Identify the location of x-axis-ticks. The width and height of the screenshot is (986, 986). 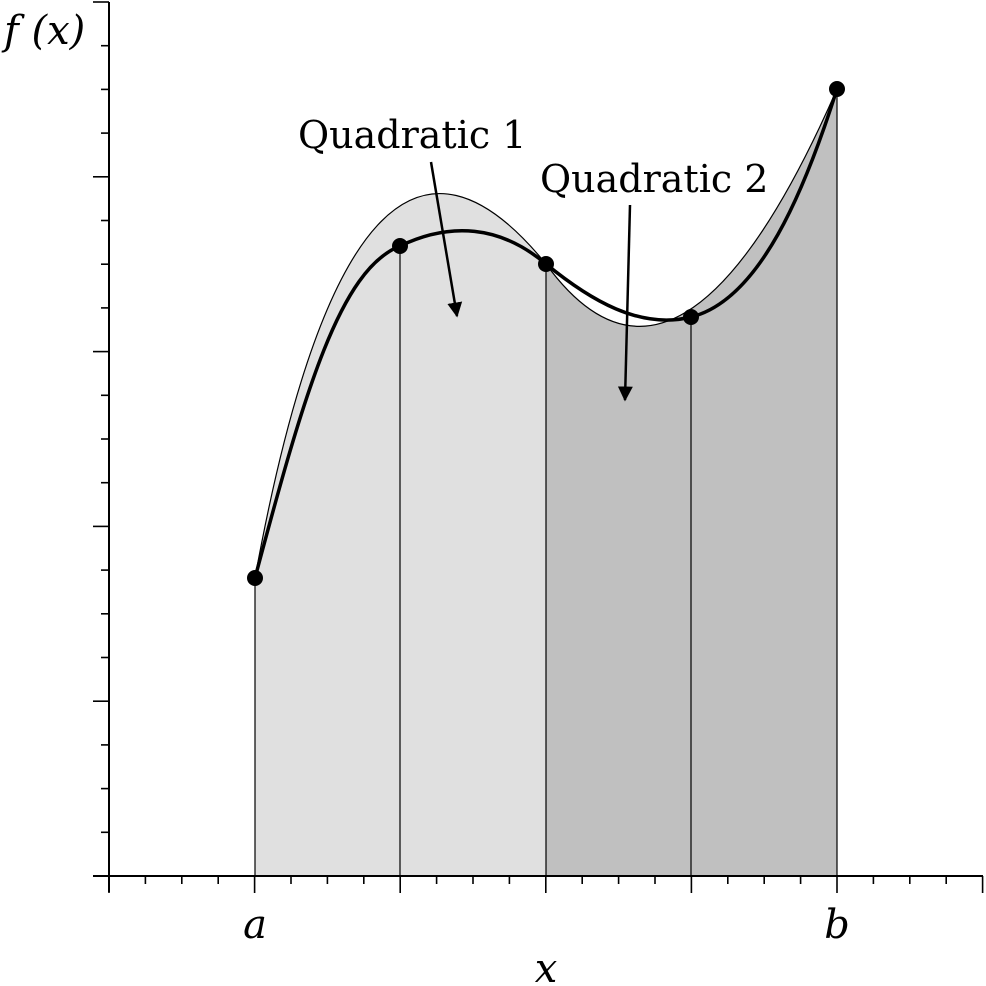
(546, 884).